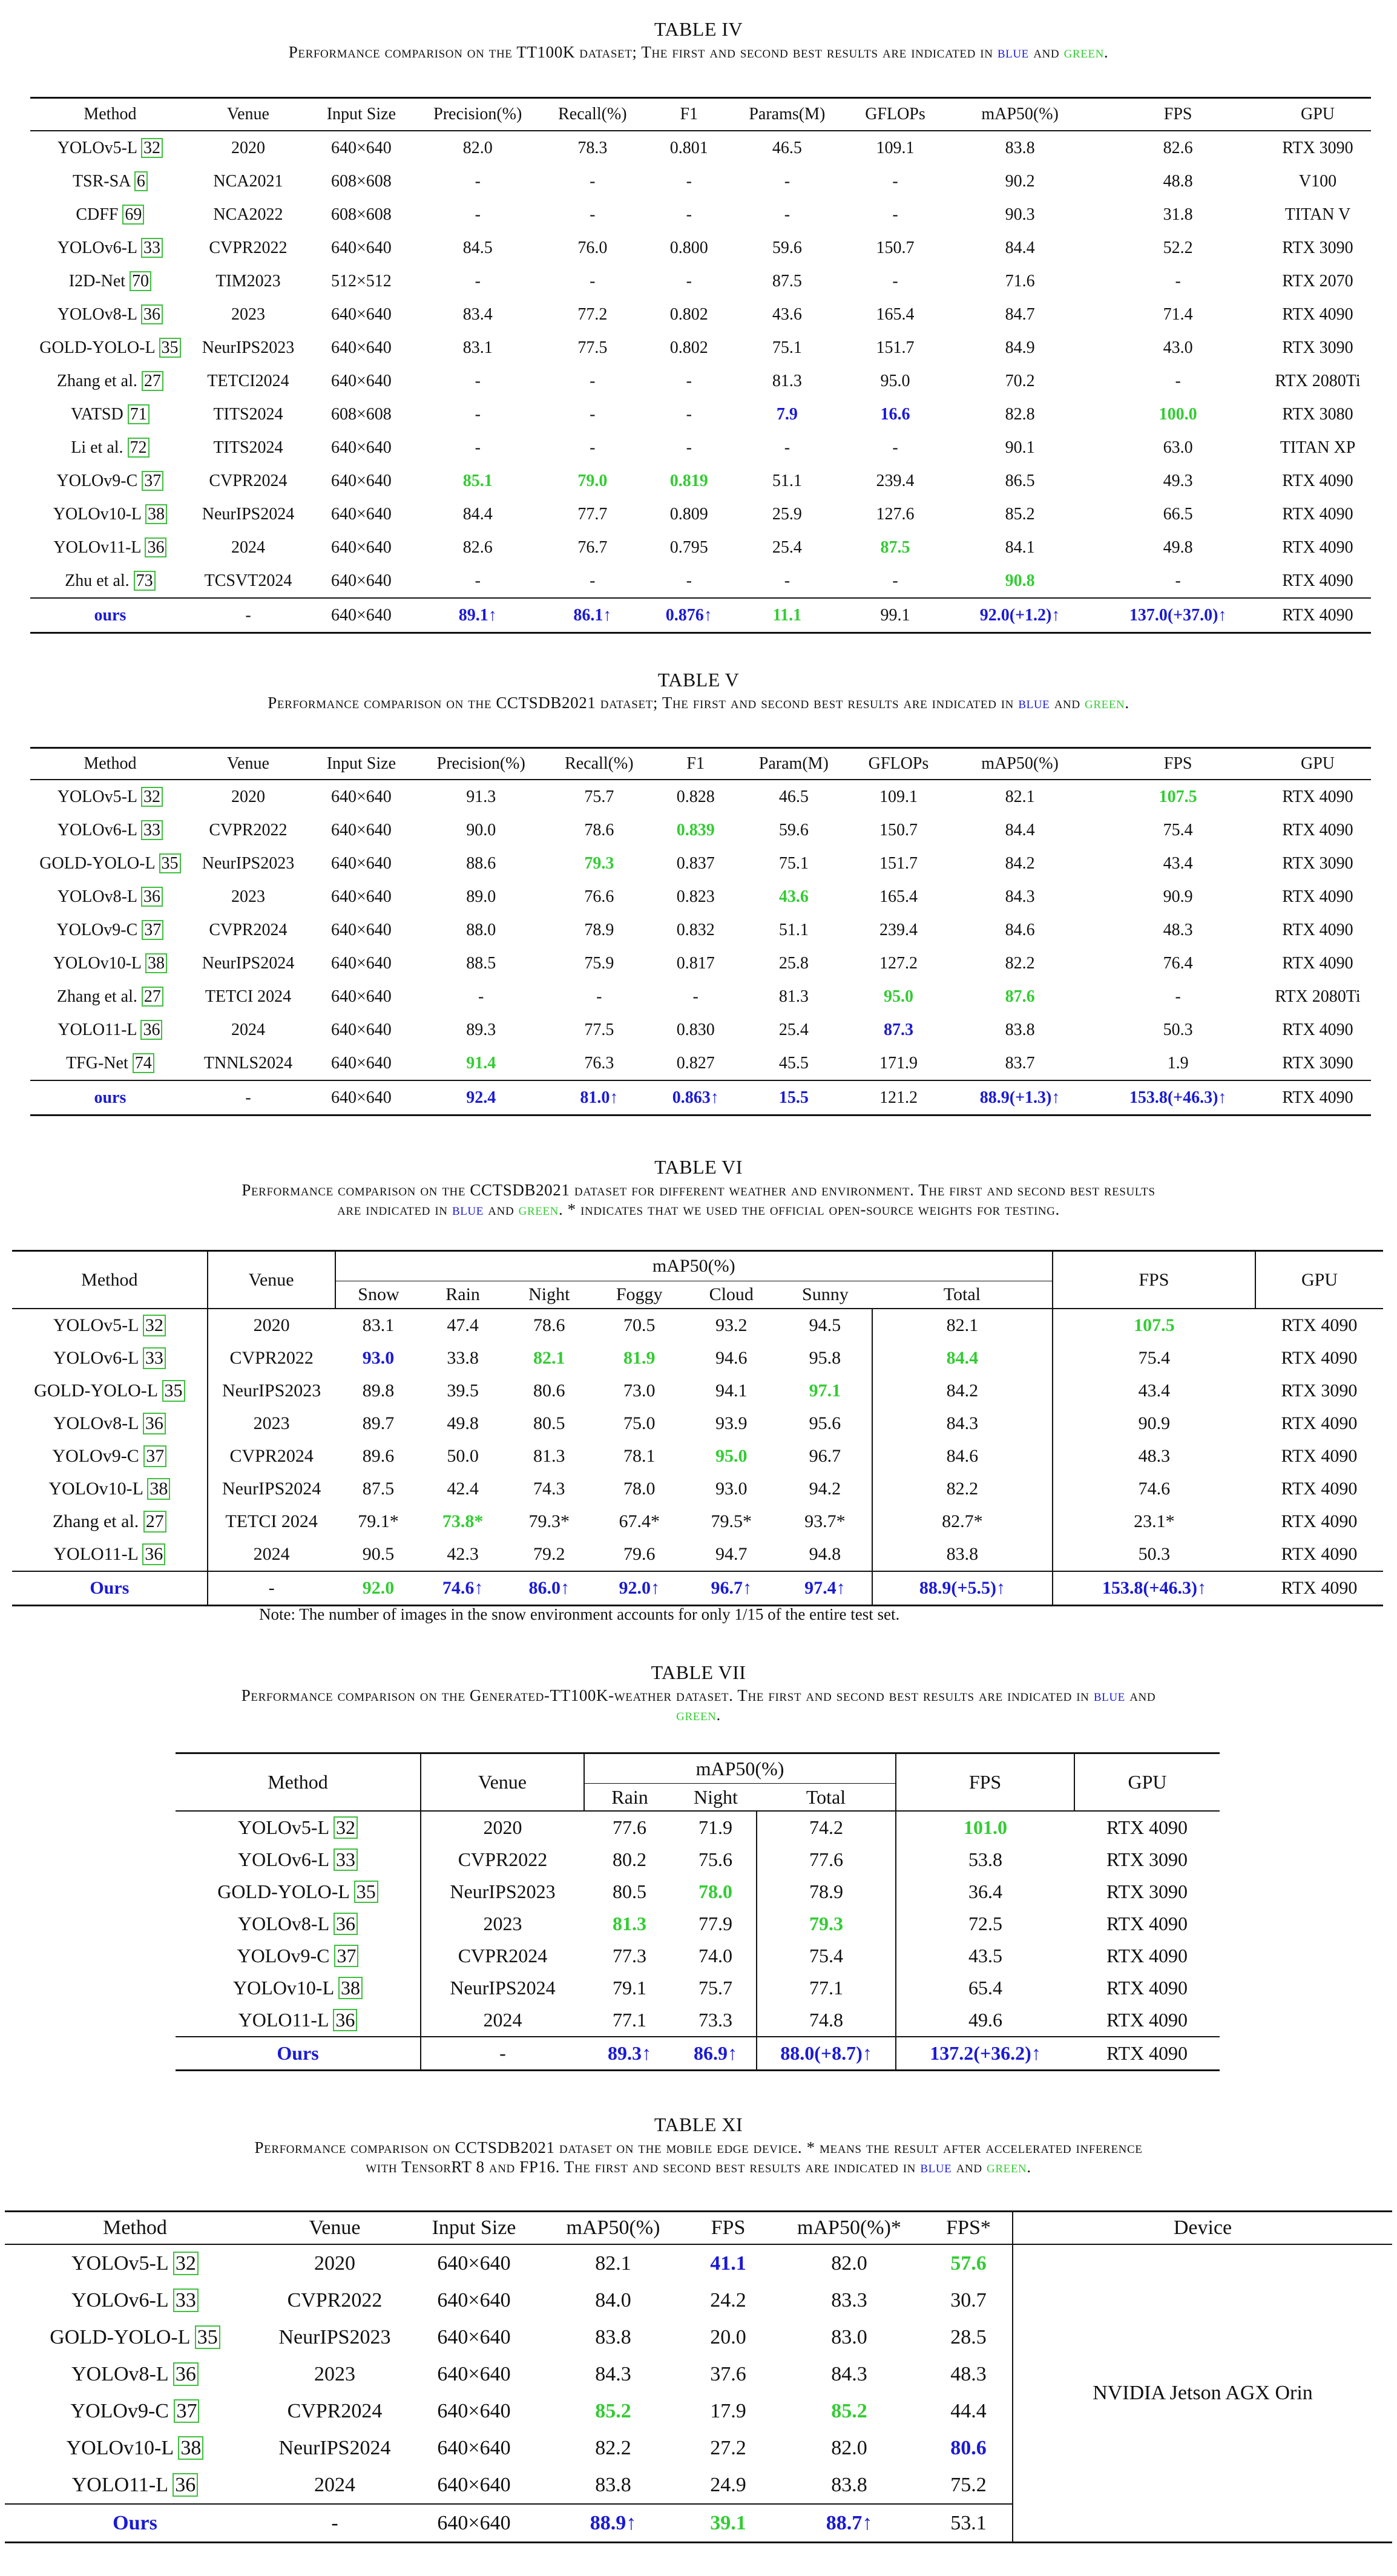 This screenshot has width=1397, height=2576. Describe the element at coordinates (639, 1489) in the screenshot. I see `table-cell: 78.0` at that location.